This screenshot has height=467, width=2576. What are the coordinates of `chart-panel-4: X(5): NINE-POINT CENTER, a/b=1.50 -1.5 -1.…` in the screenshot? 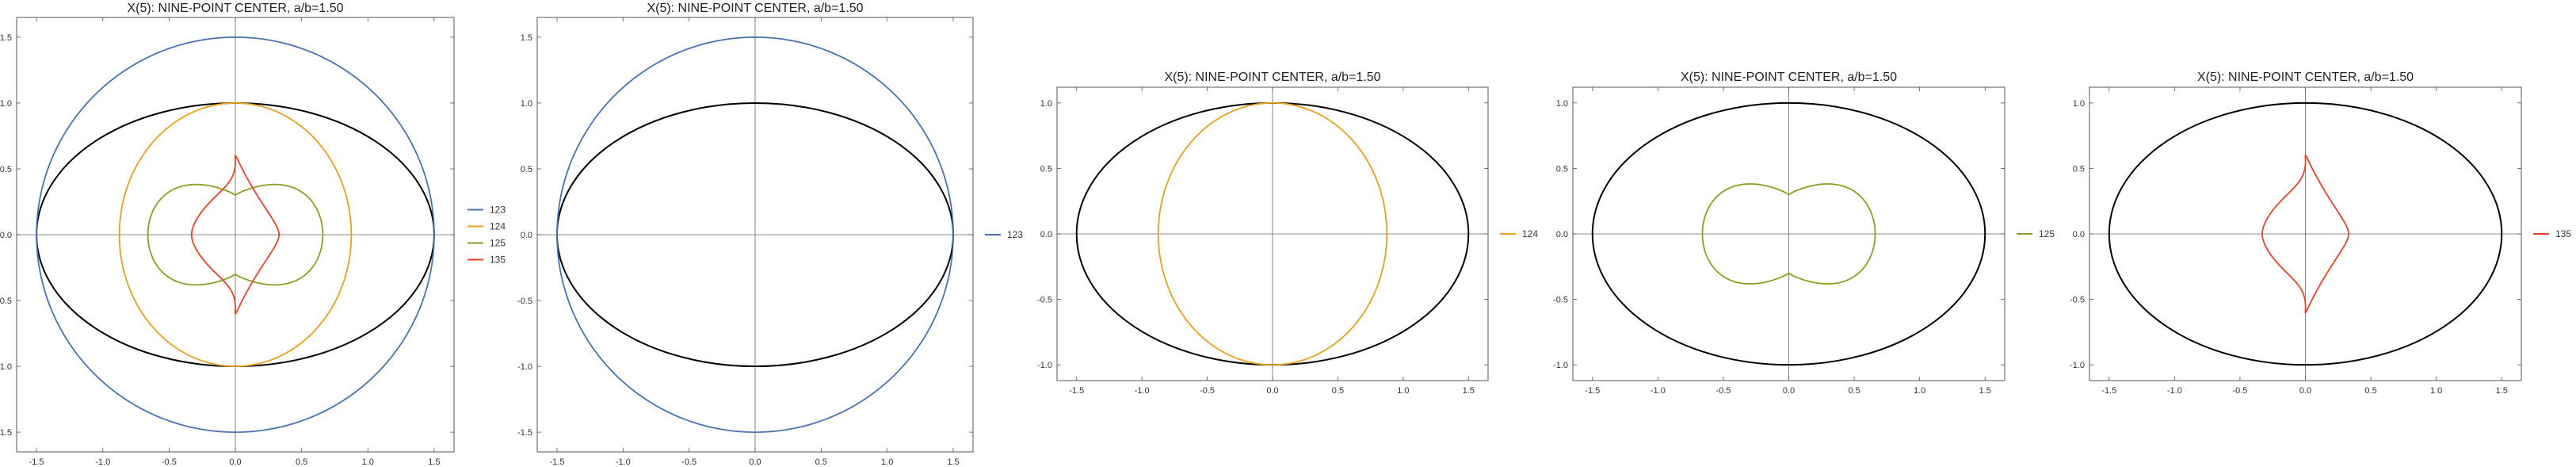 It's located at (1804, 233).